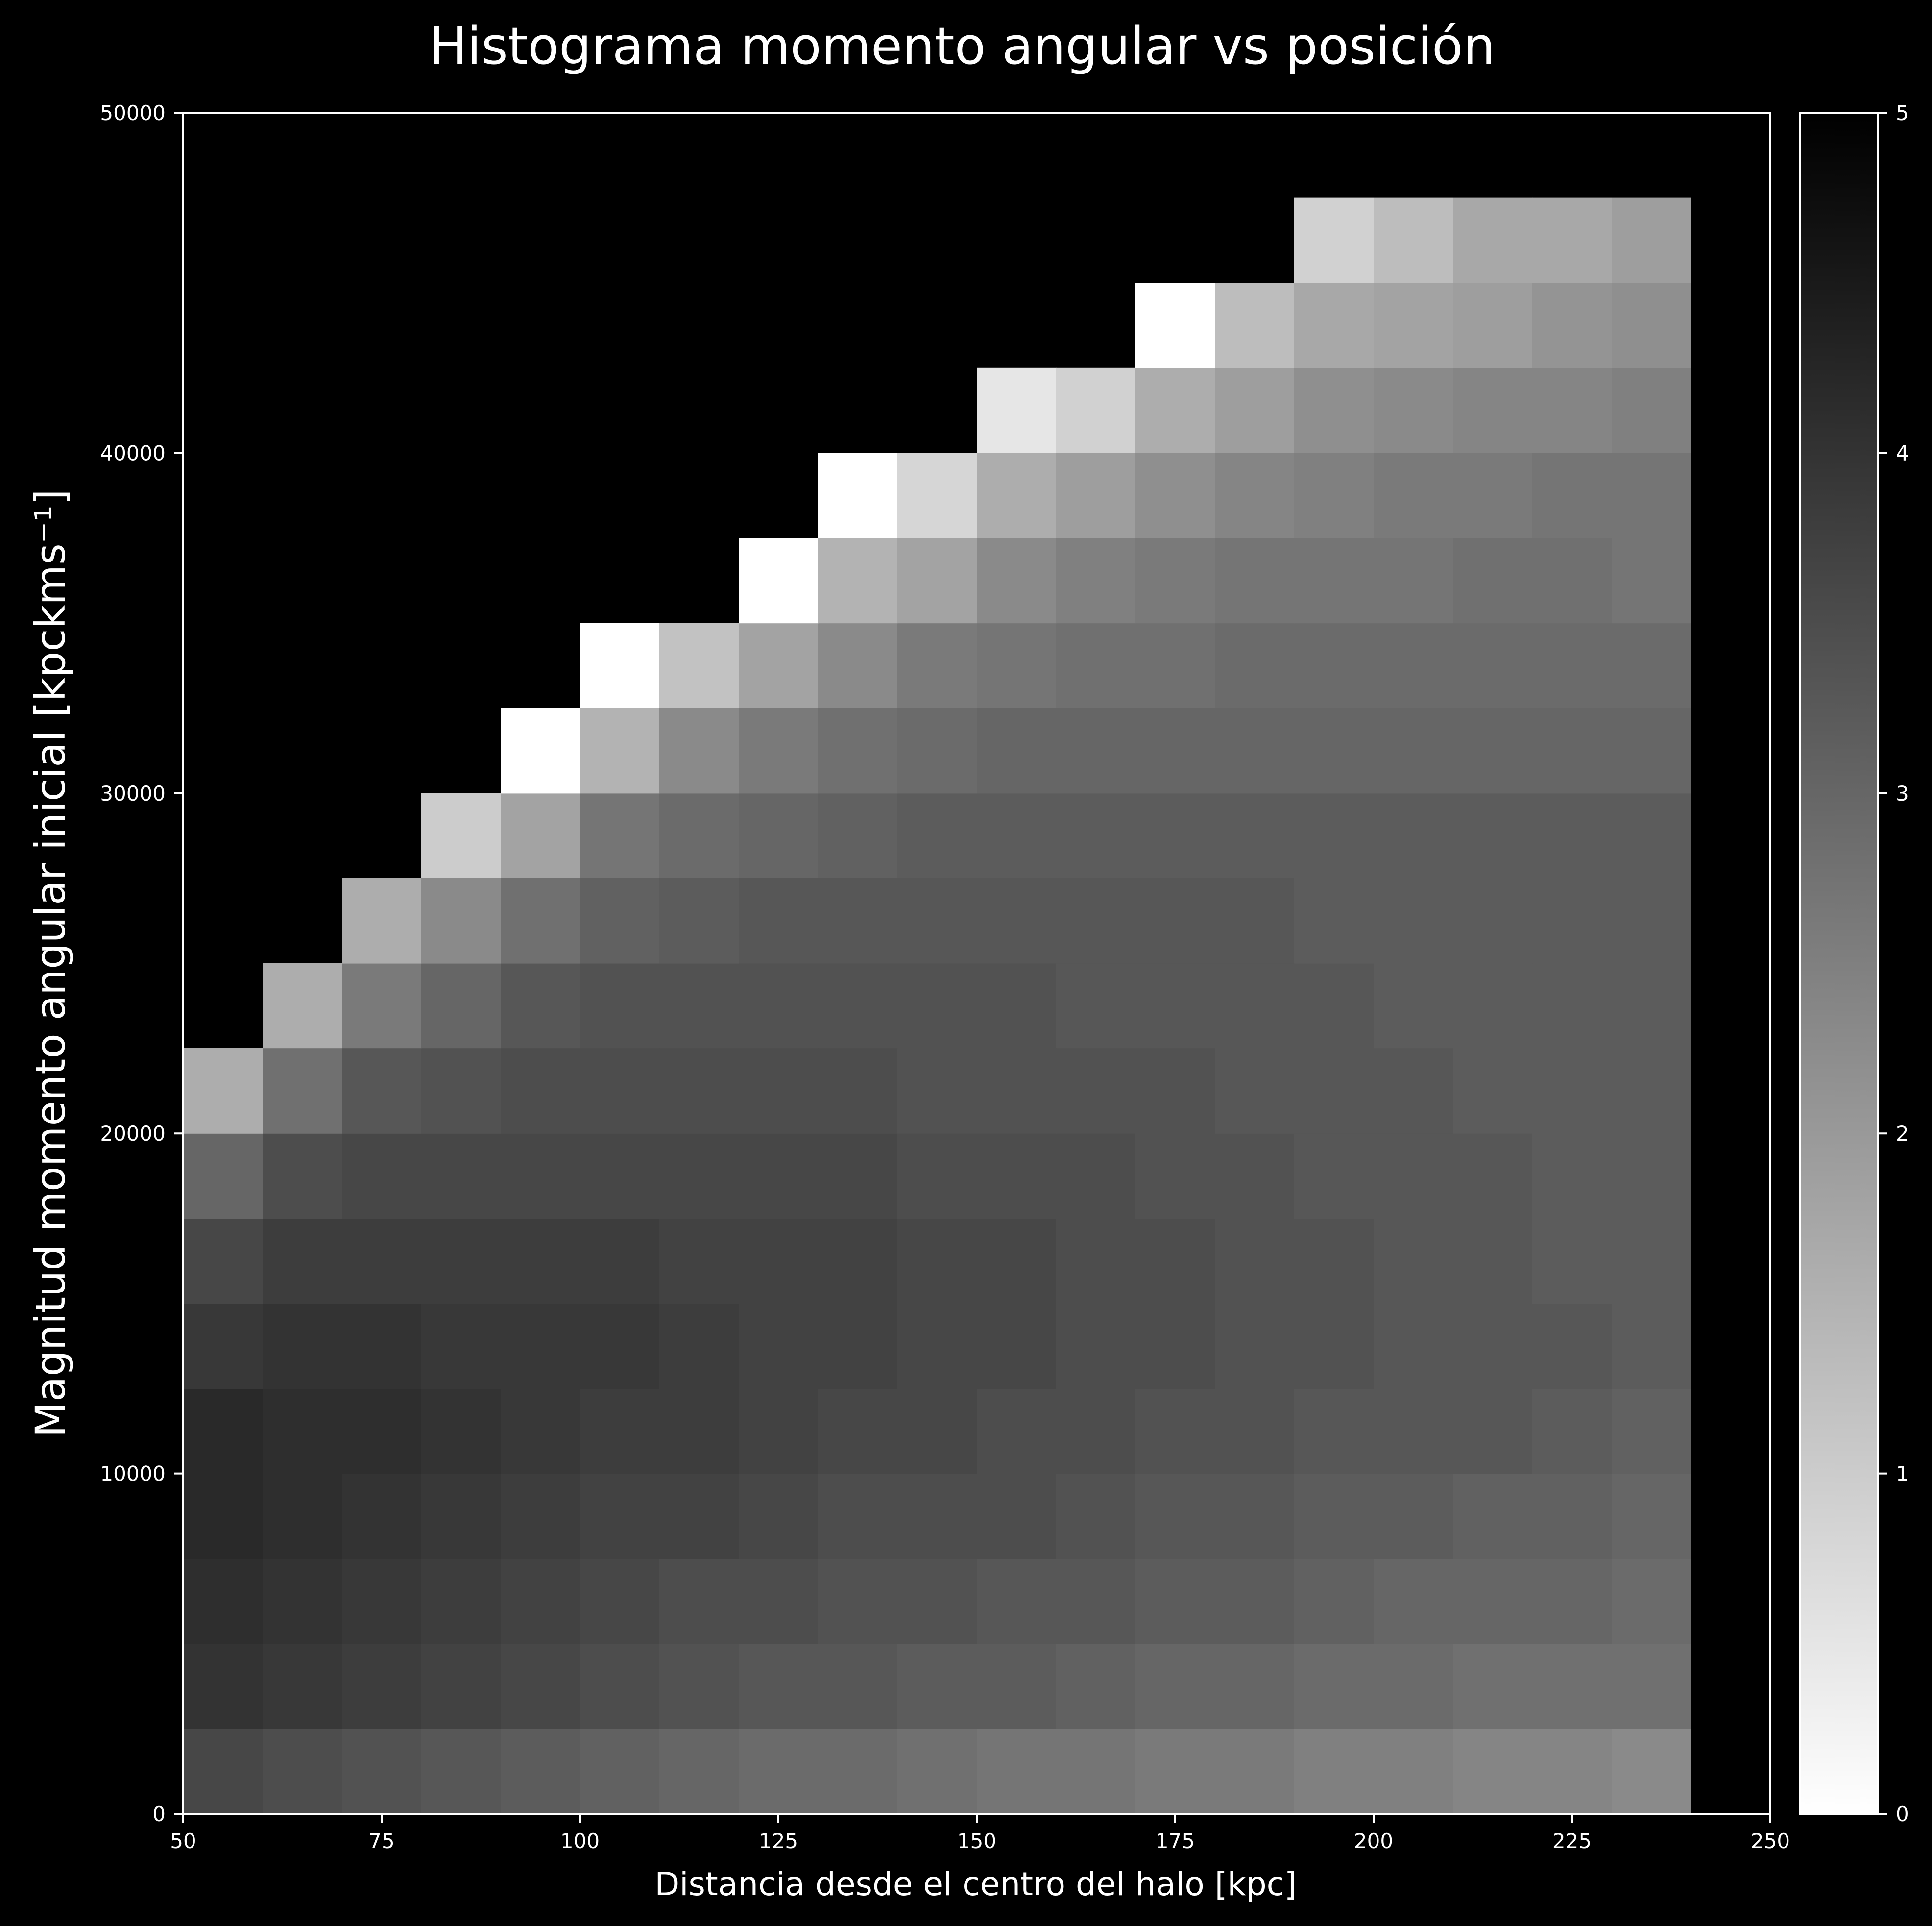  What do you see at coordinates (133, 1474) in the screenshot?
I see `y-tick-label: 10000` at bounding box center [133, 1474].